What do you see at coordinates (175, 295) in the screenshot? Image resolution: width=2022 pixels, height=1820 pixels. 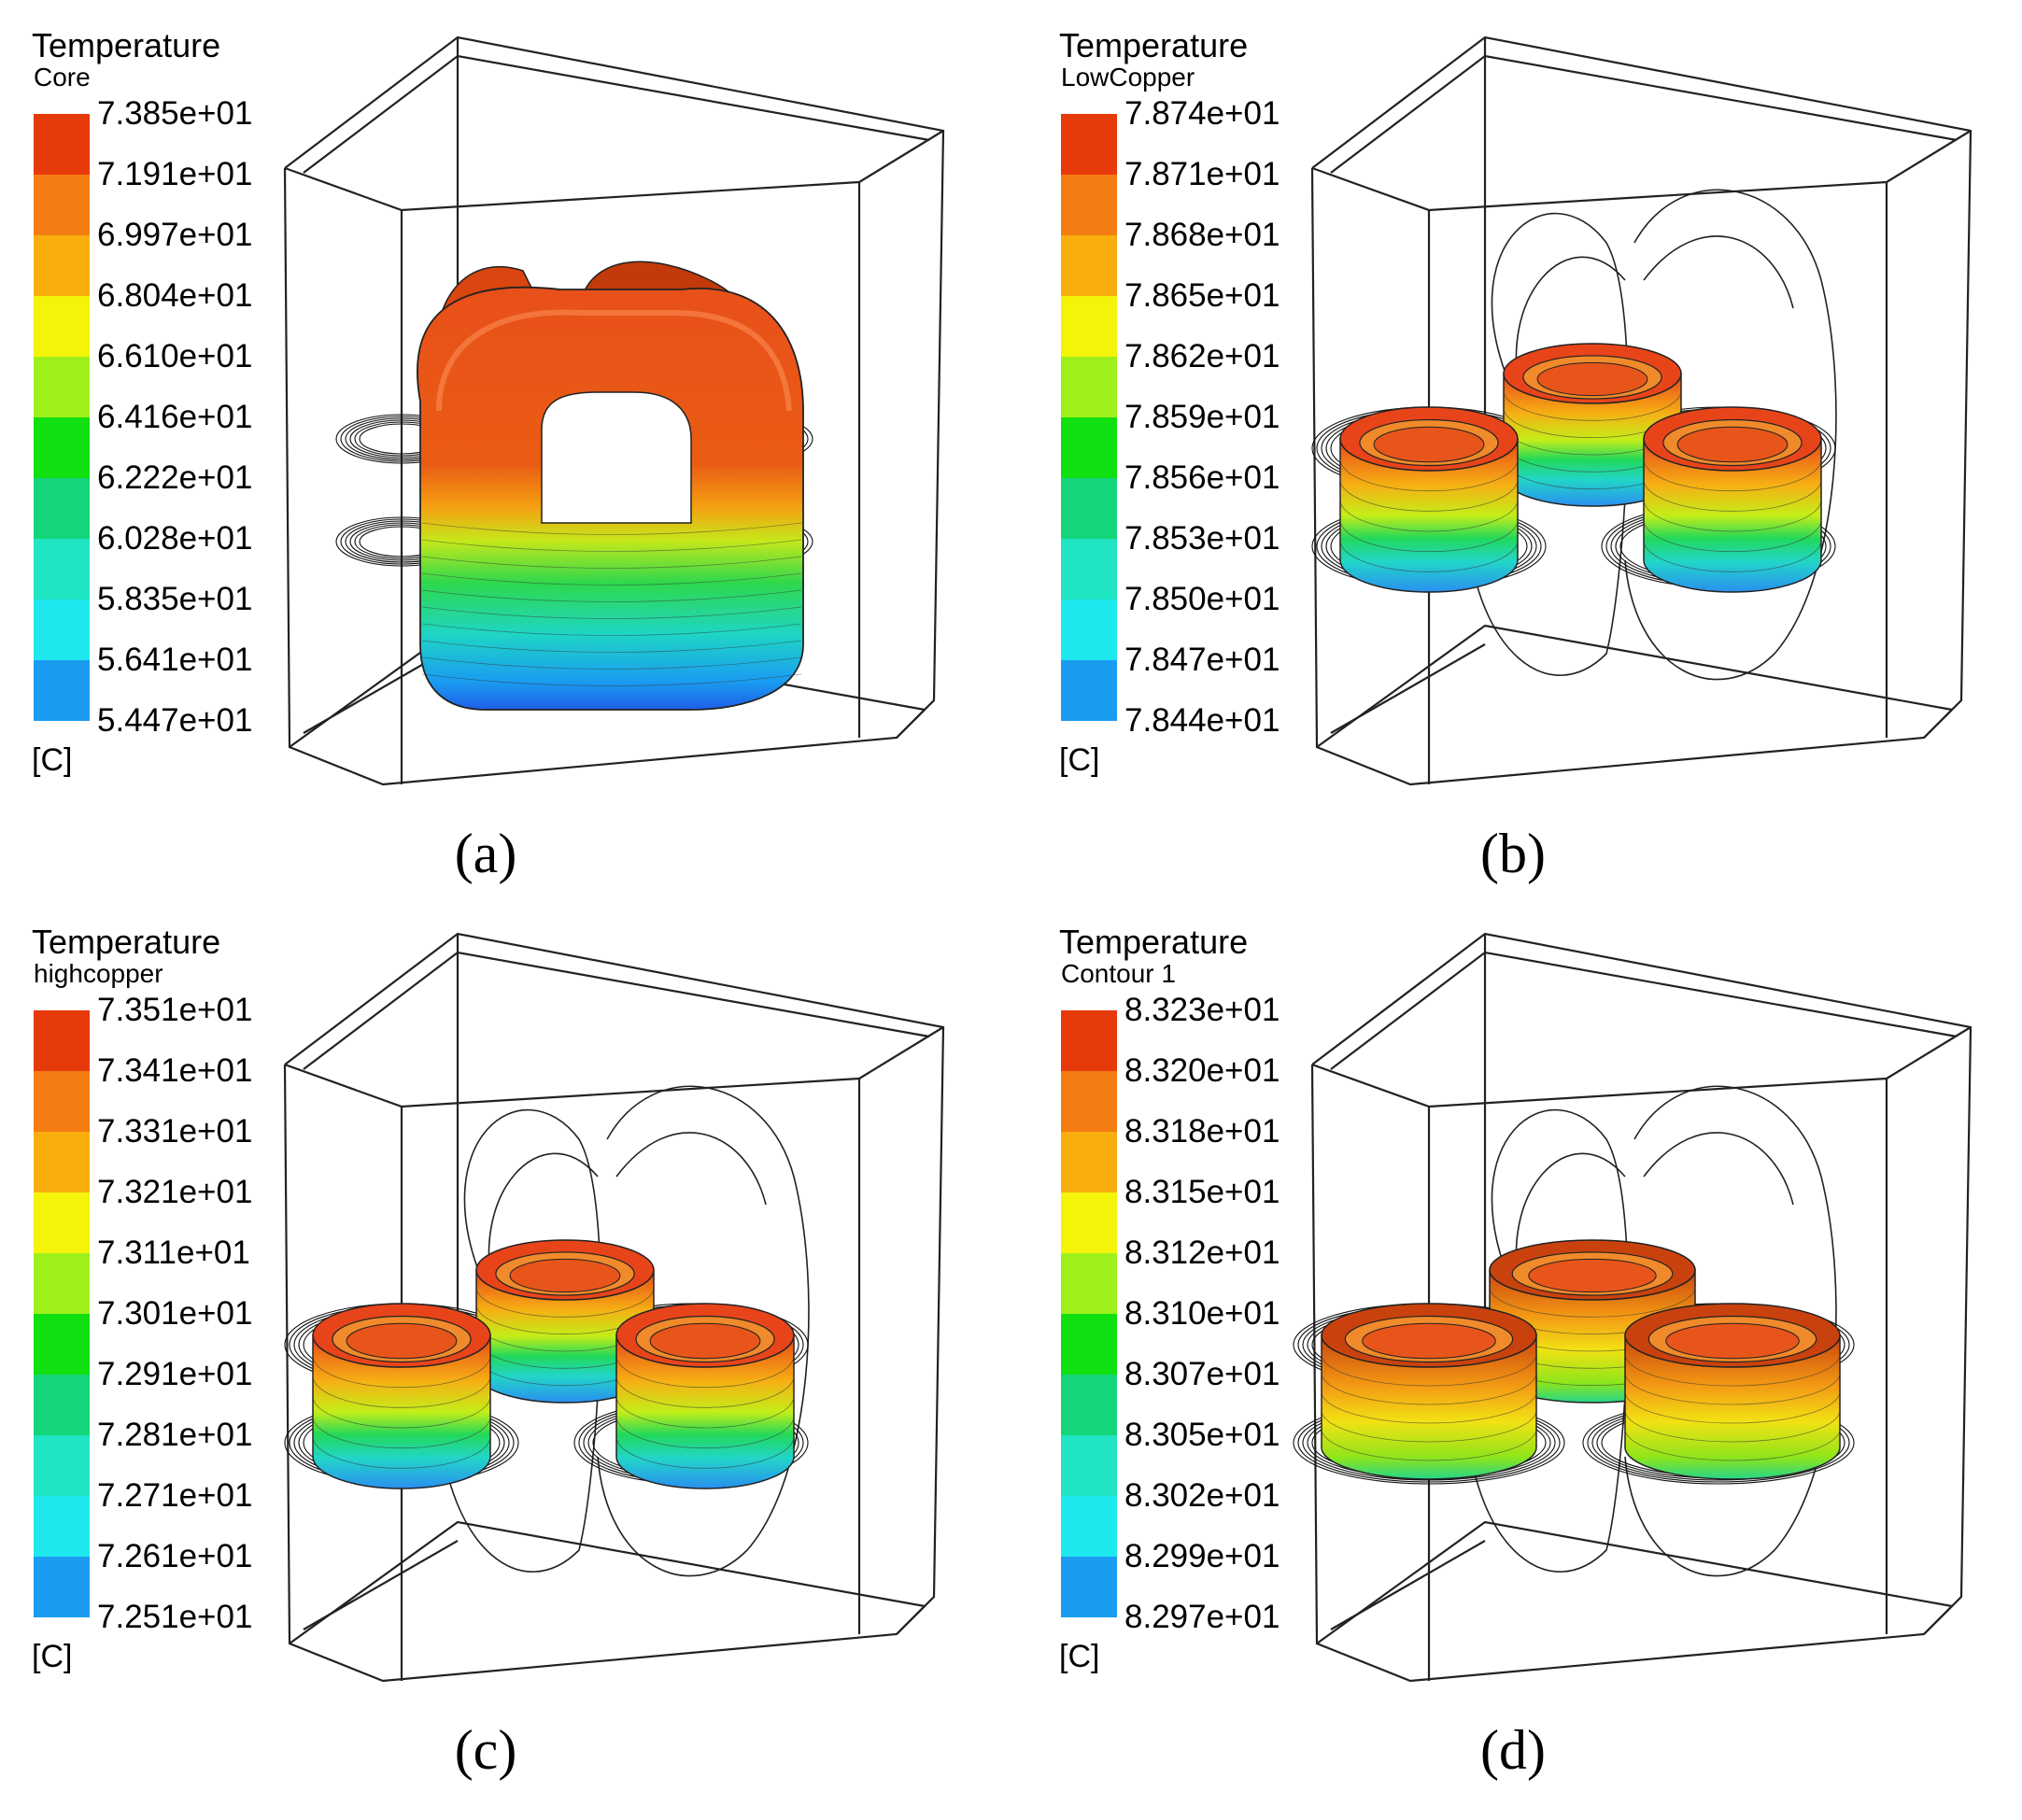 I see `legend-tick-label: 6.804e+01` at bounding box center [175, 295].